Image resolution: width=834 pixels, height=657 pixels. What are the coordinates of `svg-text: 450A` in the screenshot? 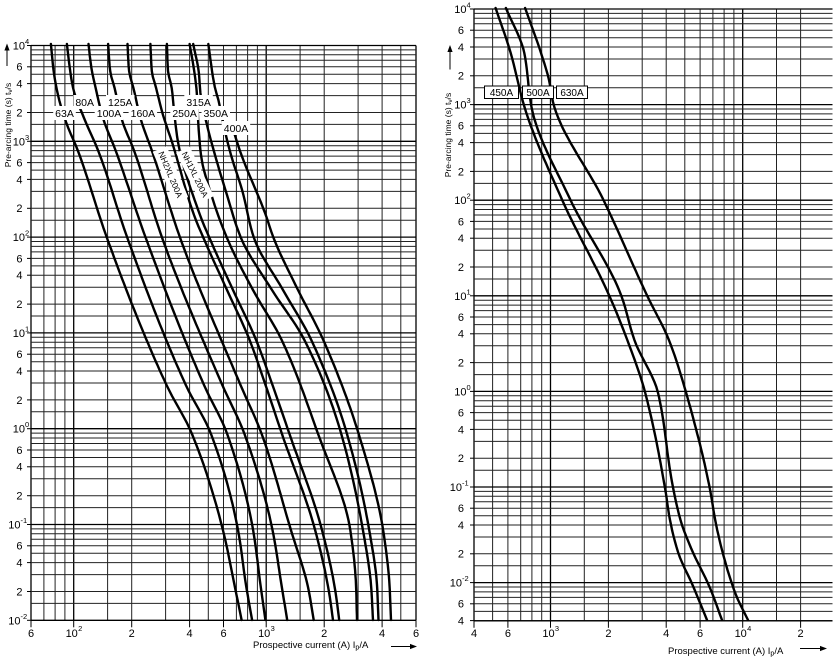 It's located at (502, 93).